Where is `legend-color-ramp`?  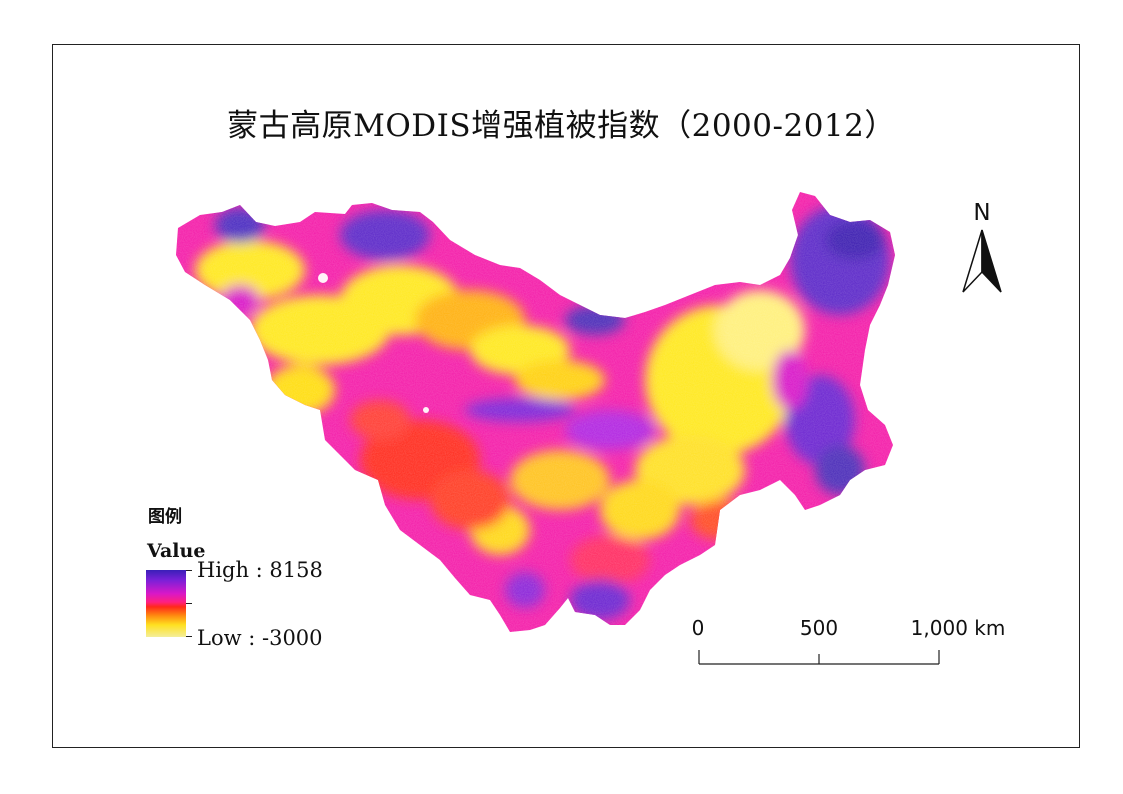 legend-color-ramp is located at coordinates (166, 603).